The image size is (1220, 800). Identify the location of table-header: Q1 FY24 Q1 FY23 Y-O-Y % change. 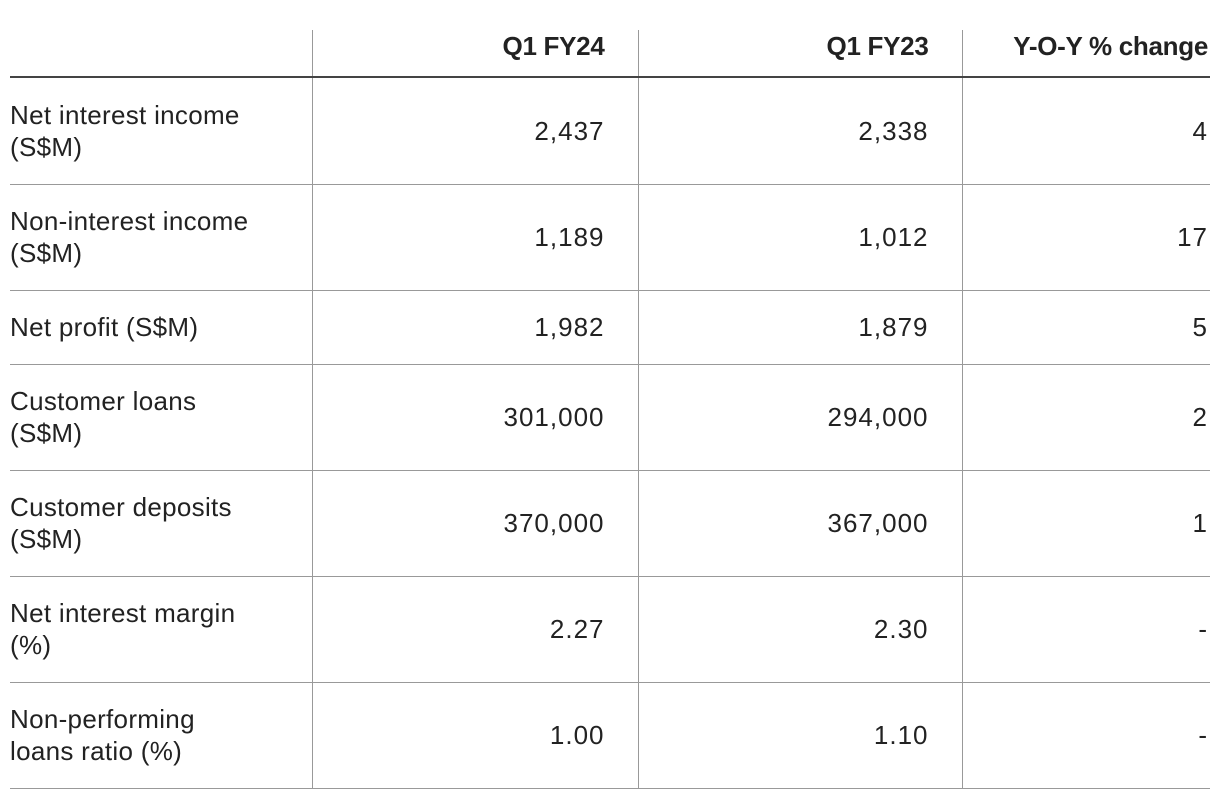
(610, 54).